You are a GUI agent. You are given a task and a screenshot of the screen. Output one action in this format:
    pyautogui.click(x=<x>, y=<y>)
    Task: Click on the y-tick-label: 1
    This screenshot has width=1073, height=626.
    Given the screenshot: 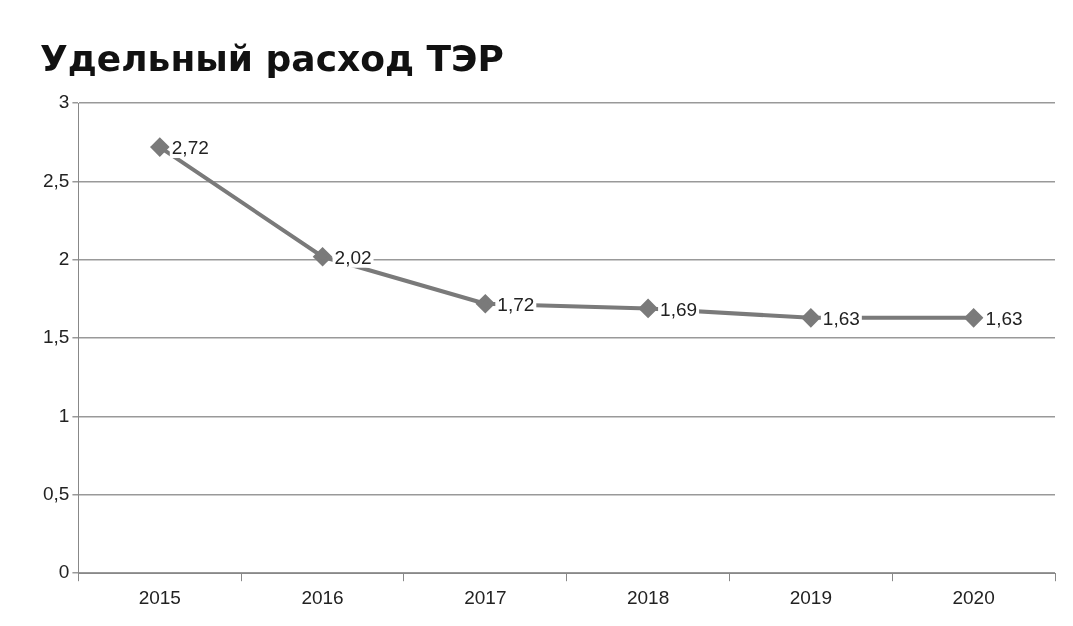 What is the action you would take?
    pyautogui.click(x=64, y=415)
    